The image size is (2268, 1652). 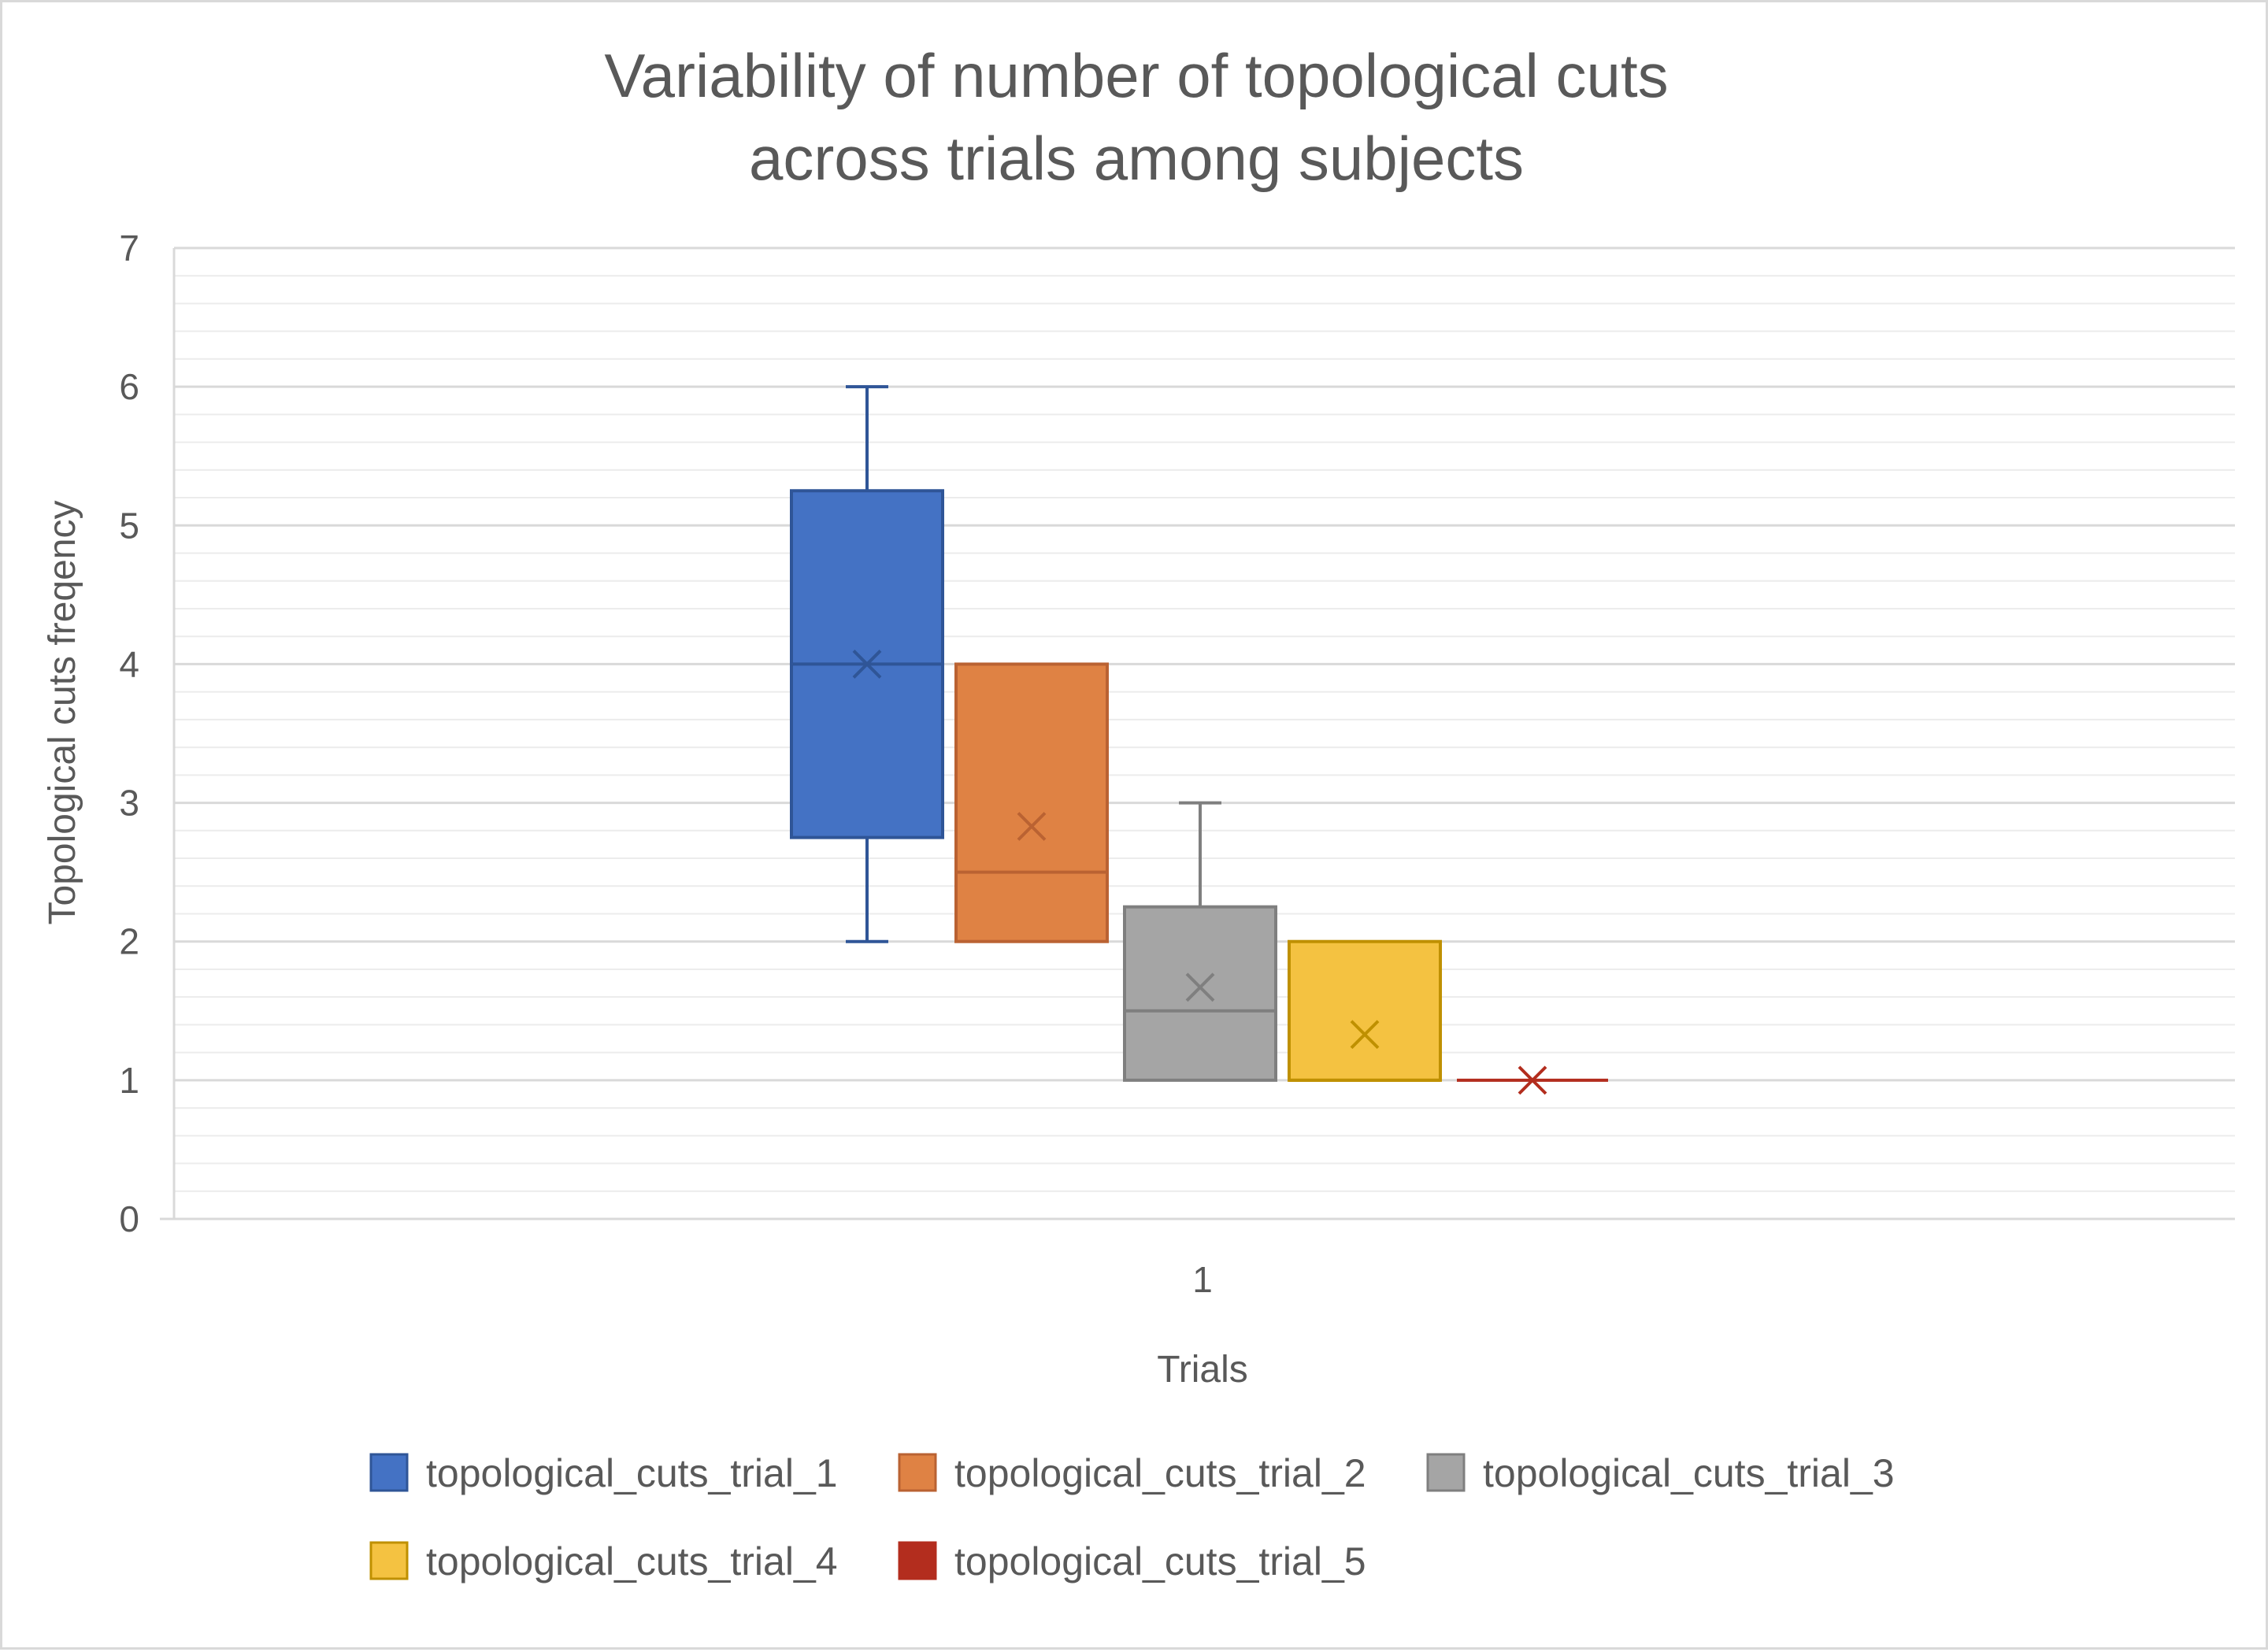 I want to click on x-axis-title: Trials, so click(x=1202, y=1370).